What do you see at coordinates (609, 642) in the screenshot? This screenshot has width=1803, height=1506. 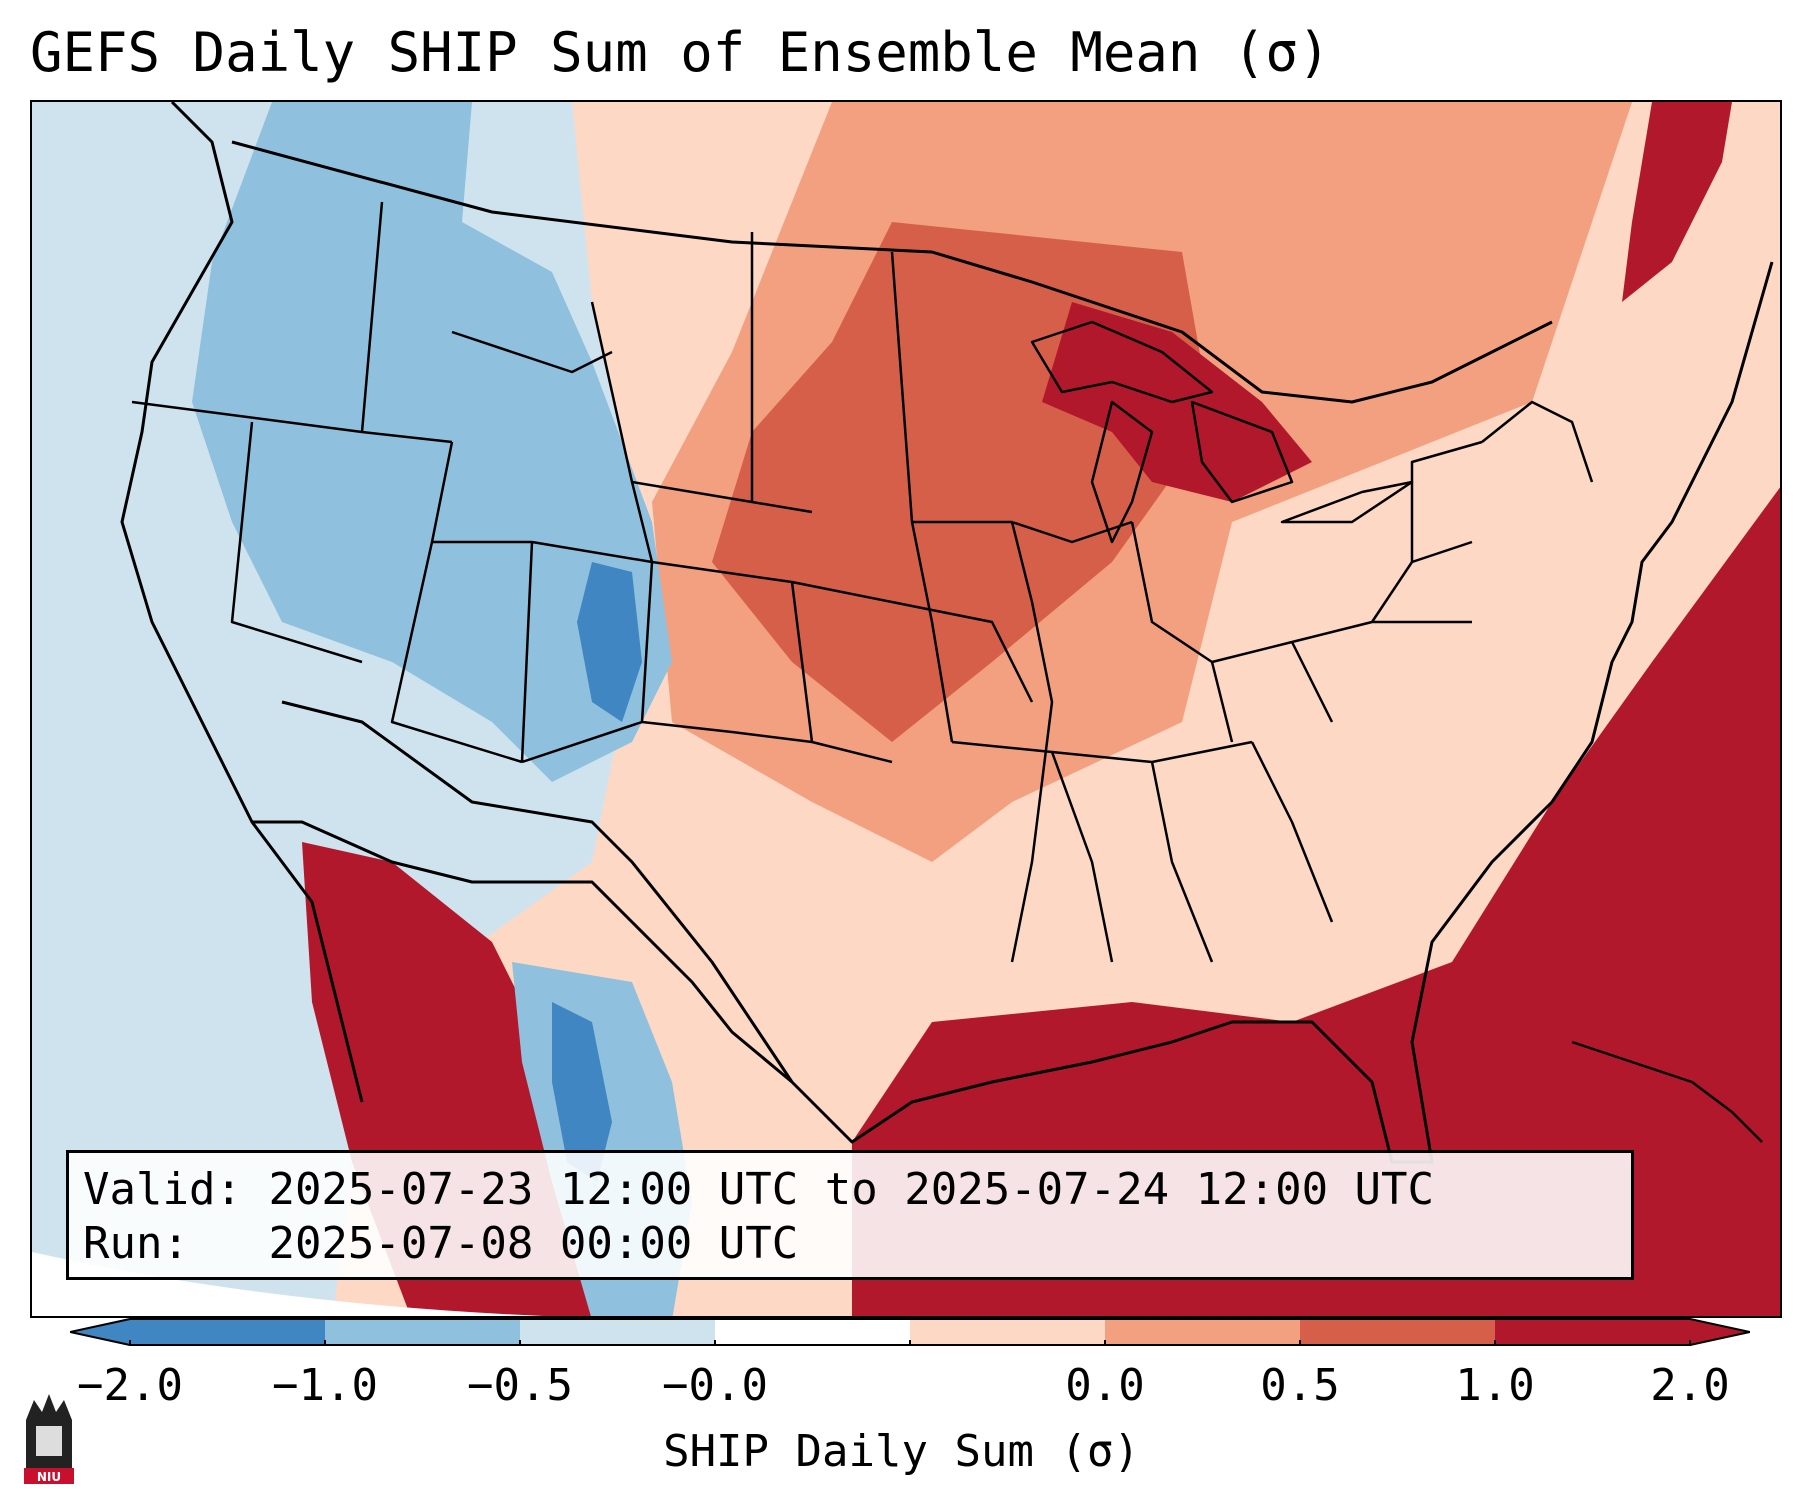 I see `field-darker-blue-colorado` at bounding box center [609, 642].